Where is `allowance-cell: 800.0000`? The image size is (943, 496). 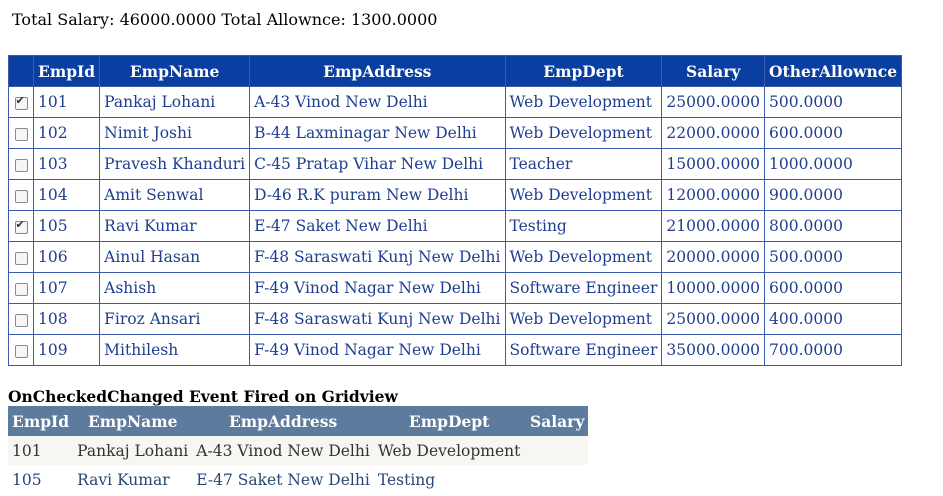
allowance-cell: 800.0000 is located at coordinates (833, 226).